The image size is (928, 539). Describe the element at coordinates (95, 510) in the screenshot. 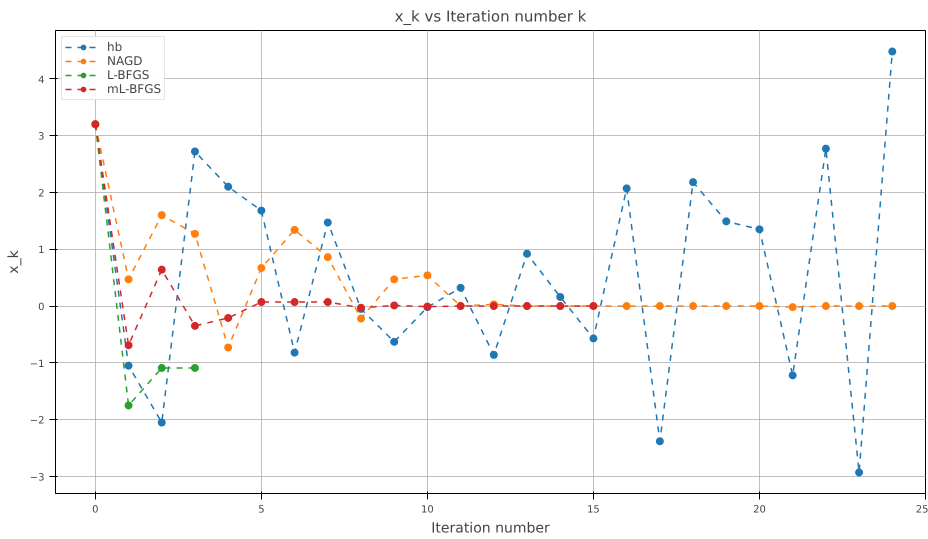

I see `x-tick-label: 0` at that location.